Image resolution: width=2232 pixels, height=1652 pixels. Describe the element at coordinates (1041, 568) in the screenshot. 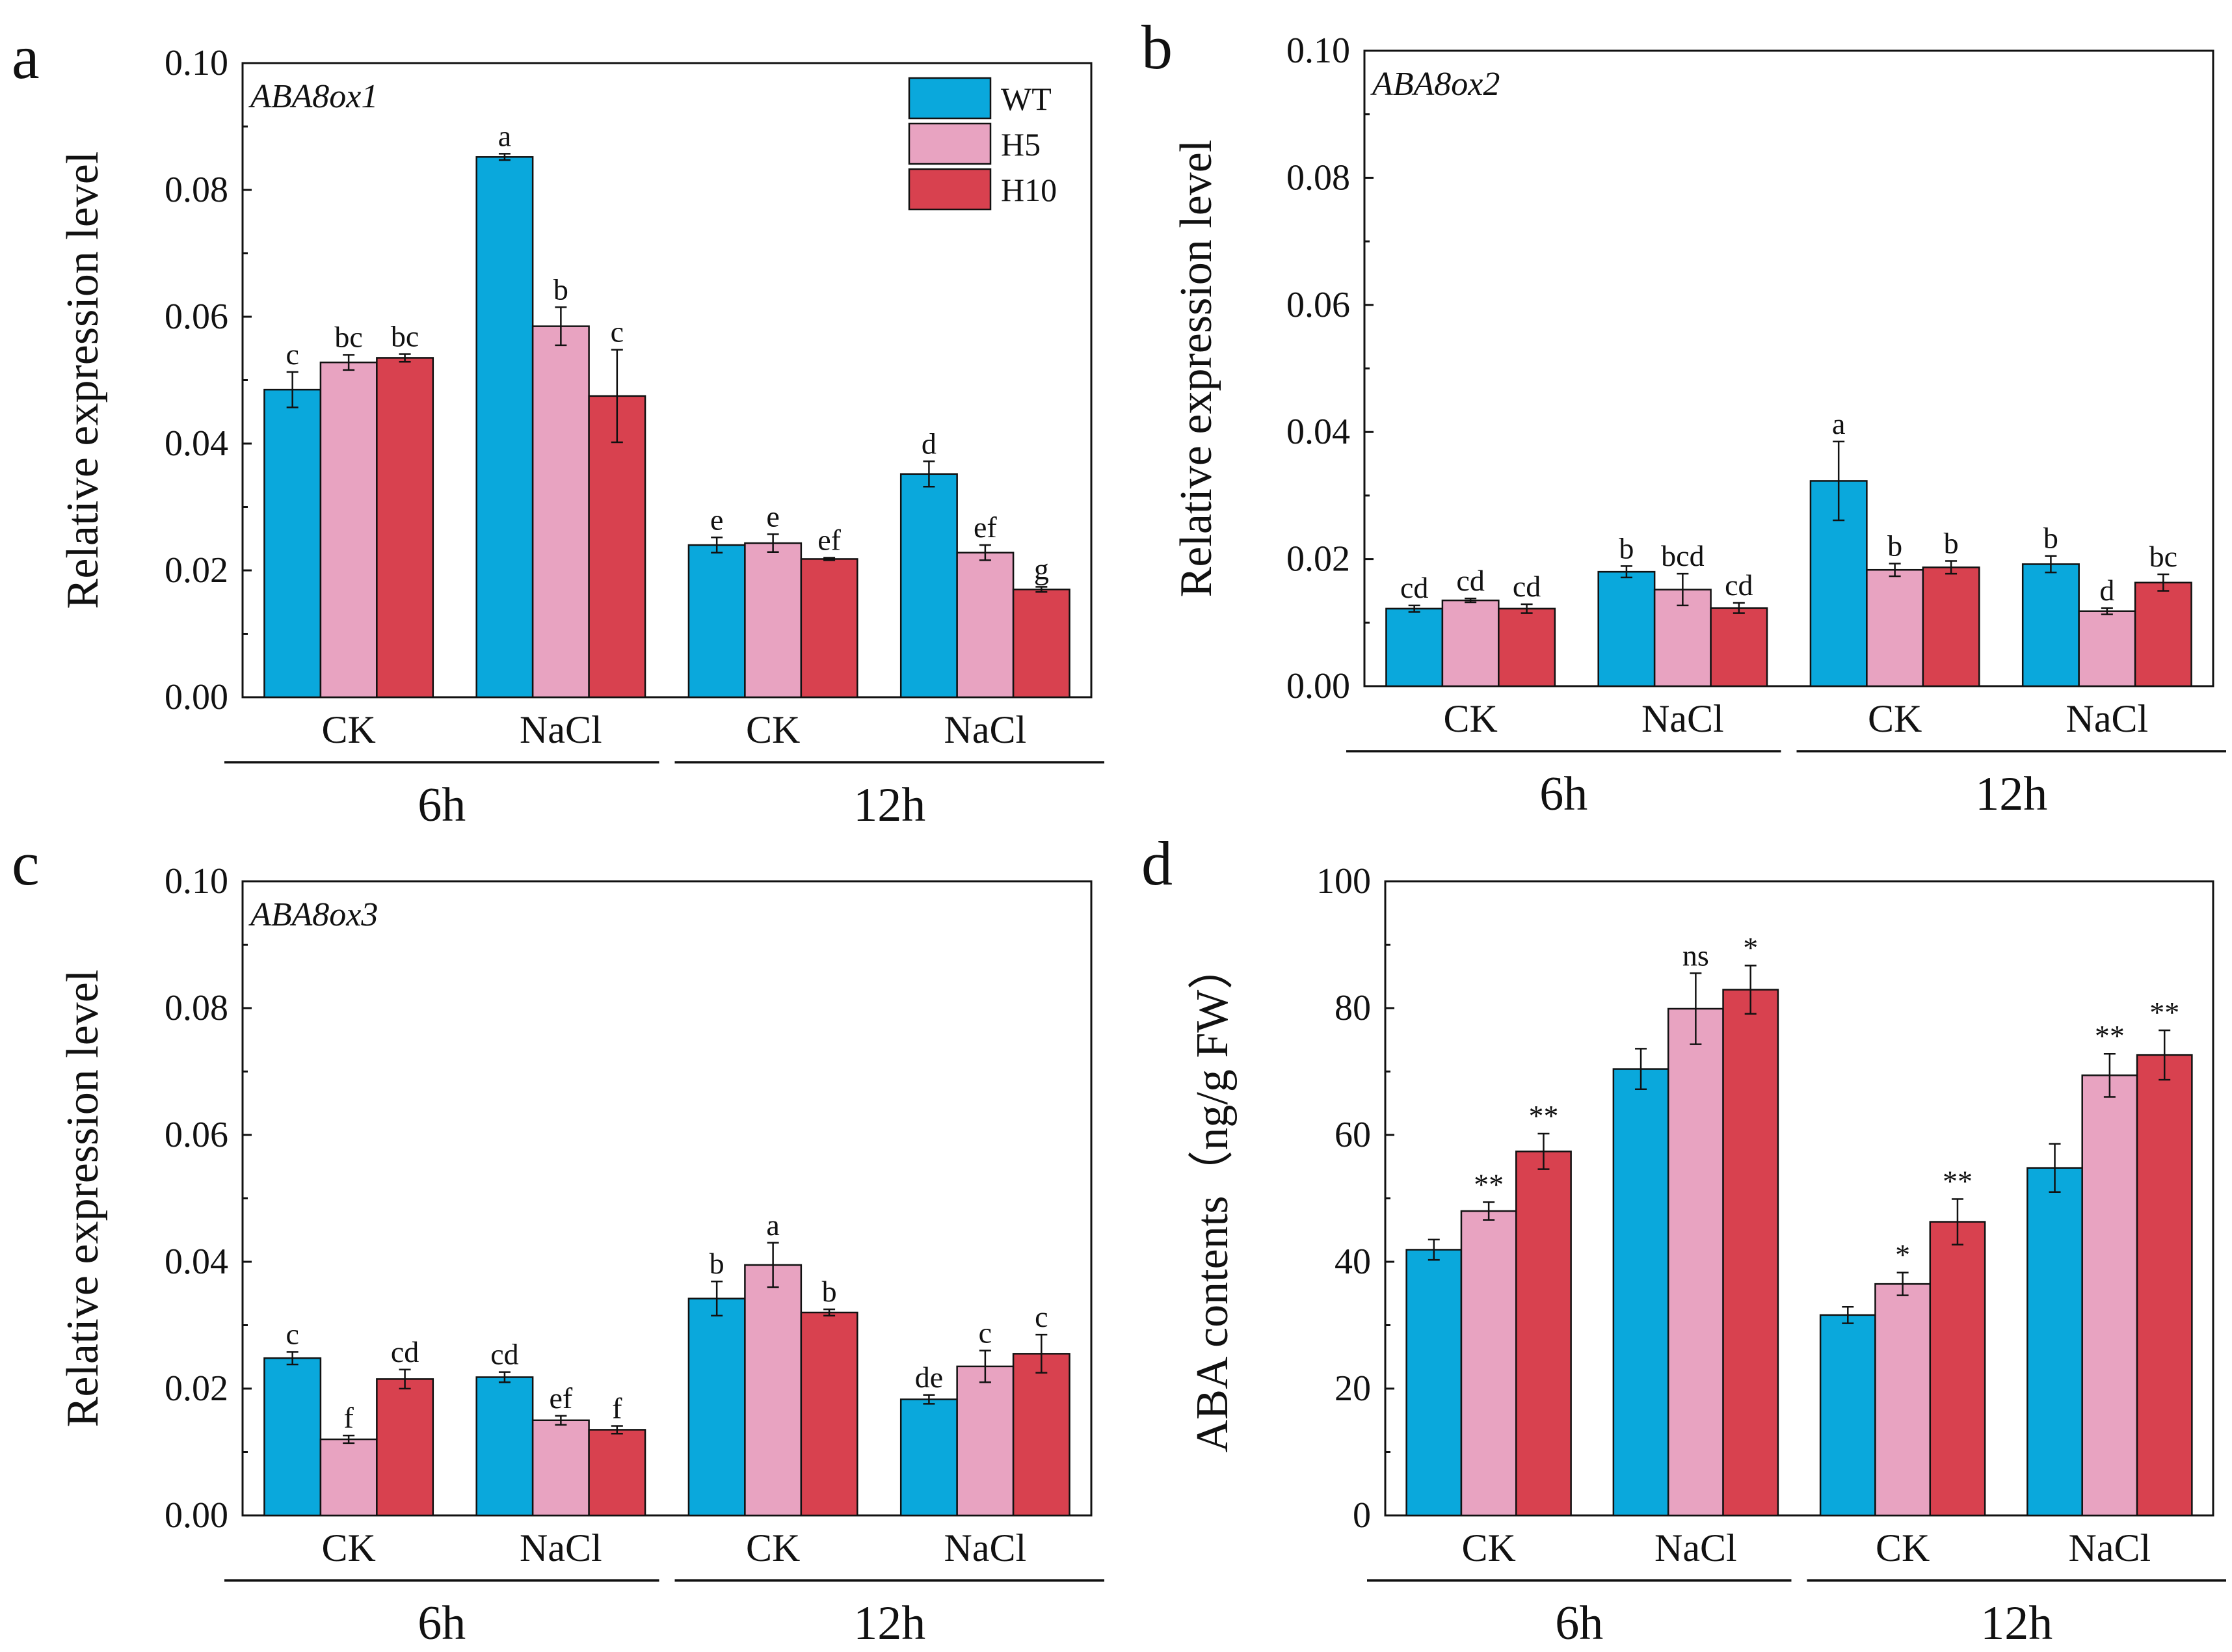

I see `significance-label: g` at that location.